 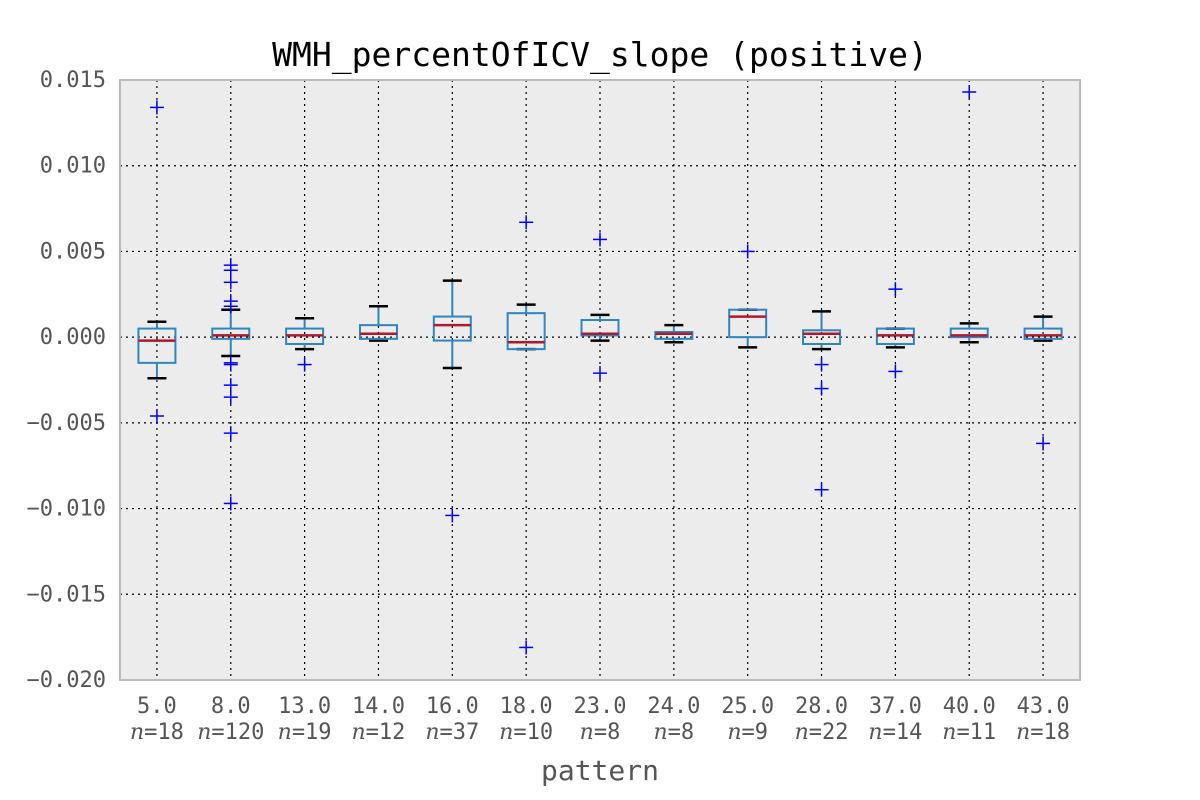 What do you see at coordinates (747, 732) in the screenshot?
I see `x-tick-count: n=9` at bounding box center [747, 732].